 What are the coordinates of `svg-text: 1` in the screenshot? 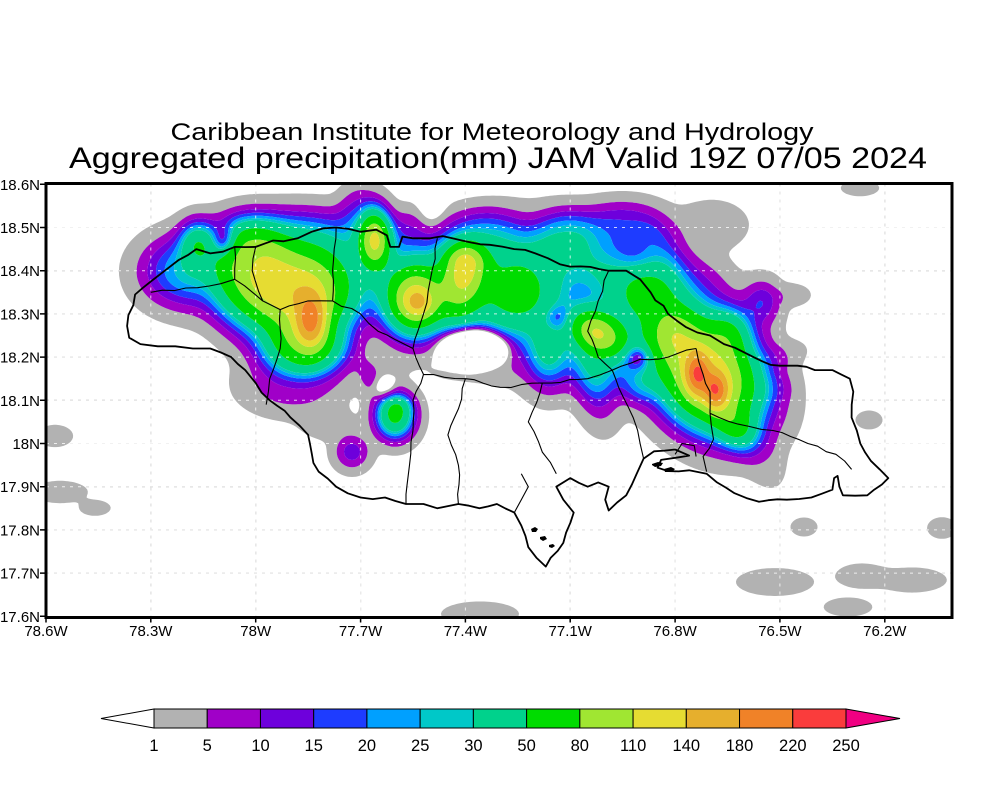 It's located at (153, 746).